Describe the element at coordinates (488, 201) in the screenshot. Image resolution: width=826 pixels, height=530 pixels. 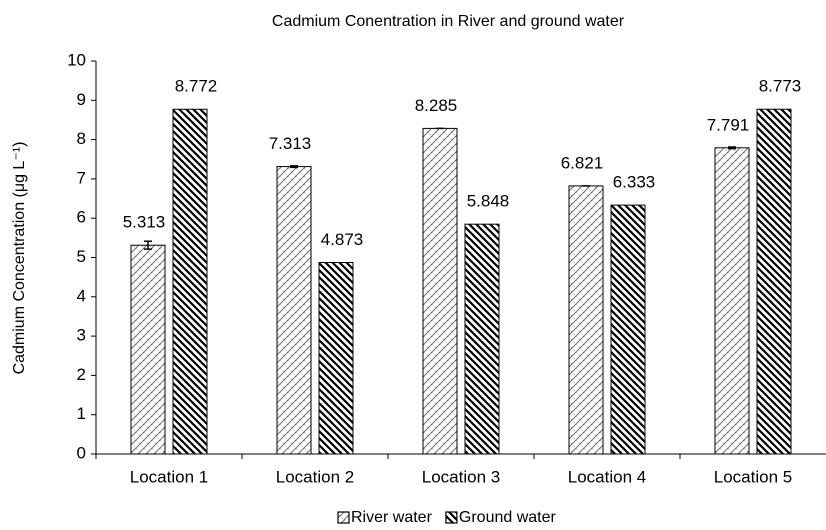
I see `data-label: 5.848` at that location.